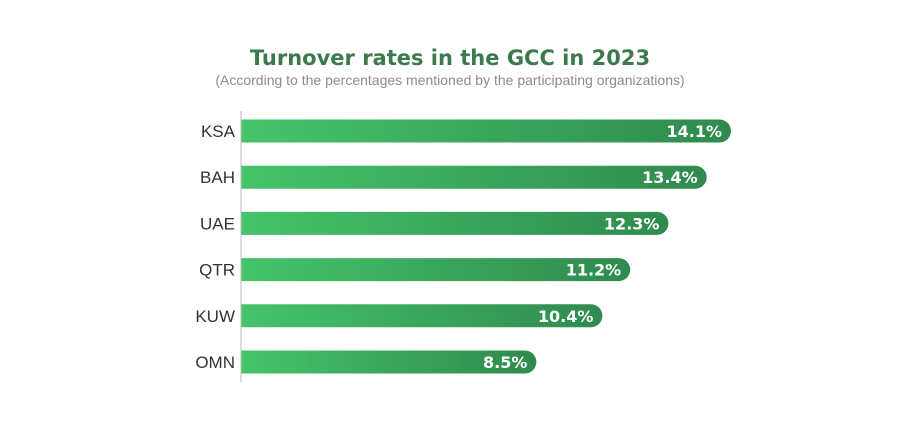 The width and height of the screenshot is (900, 444). I want to click on value-label-qtr: 11.2%, so click(594, 270).